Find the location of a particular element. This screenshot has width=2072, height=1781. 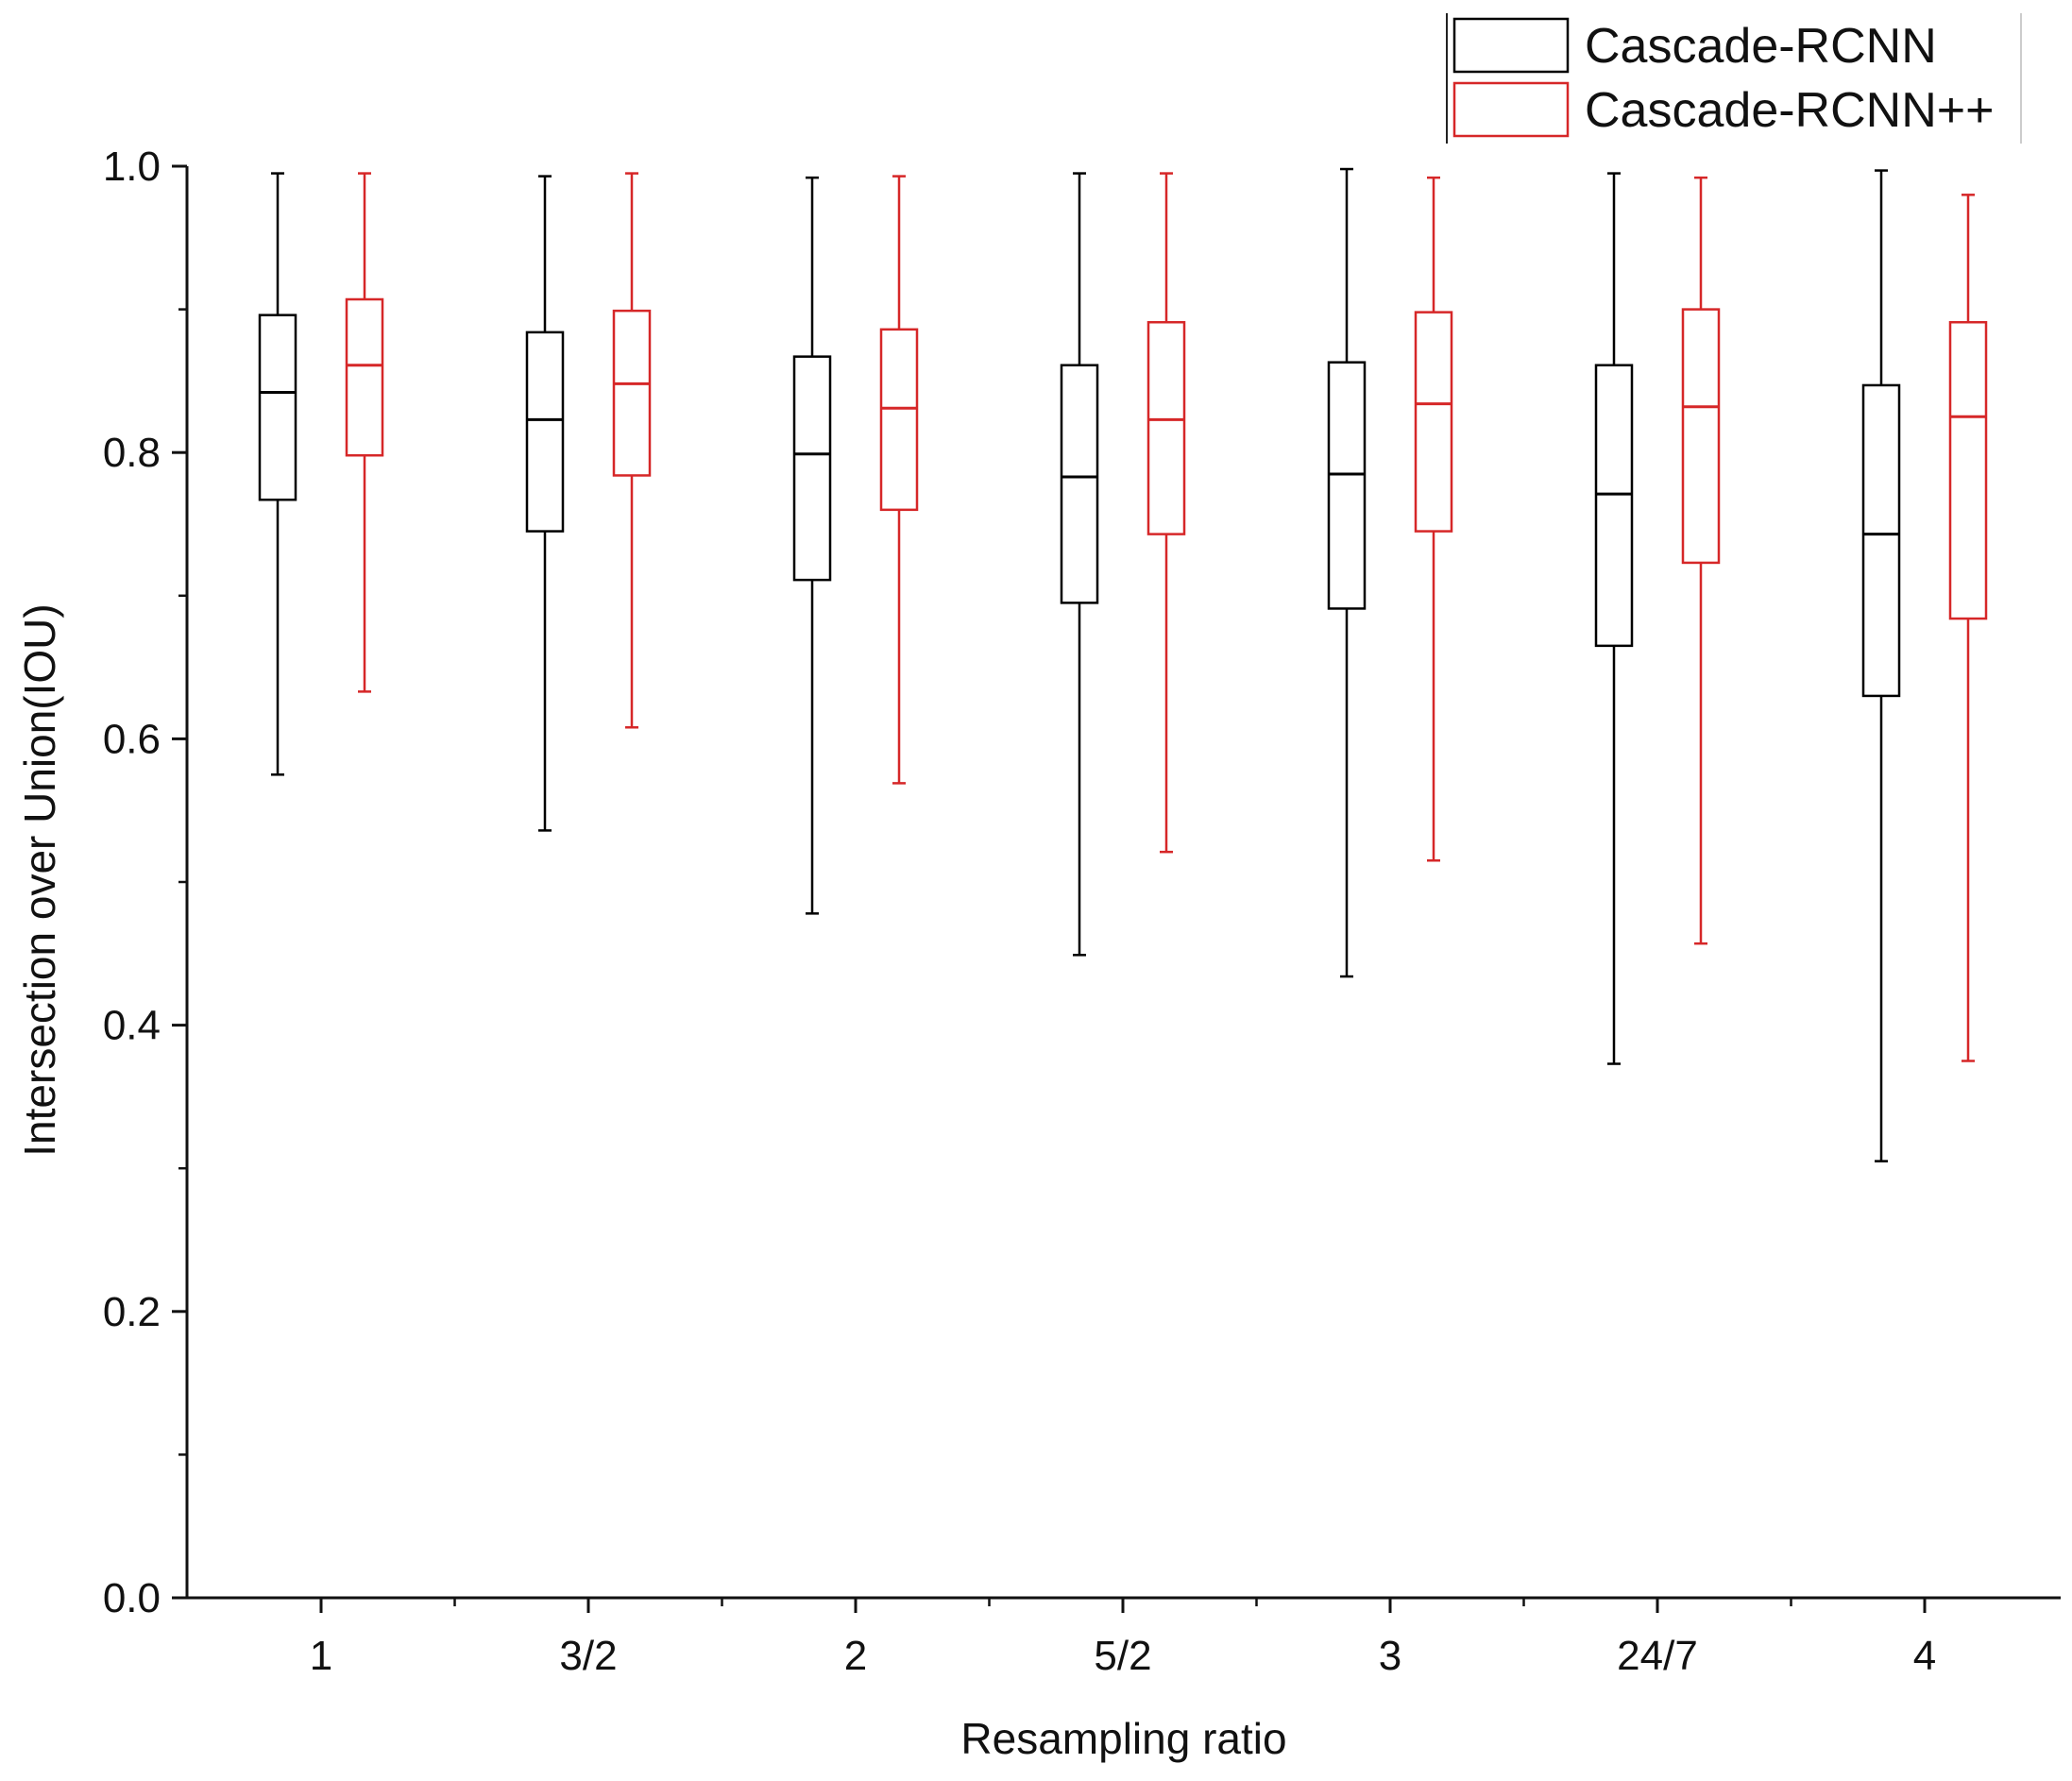

legend-label-cascade-rcnn-plus: Cascade-RCNN++ is located at coordinates (1790, 110).